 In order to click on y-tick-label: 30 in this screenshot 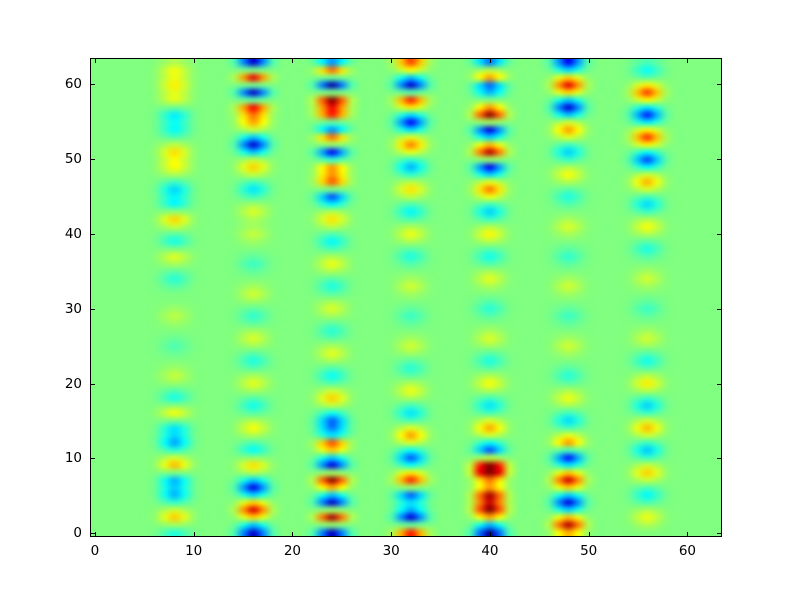, I will do `click(73, 308)`.